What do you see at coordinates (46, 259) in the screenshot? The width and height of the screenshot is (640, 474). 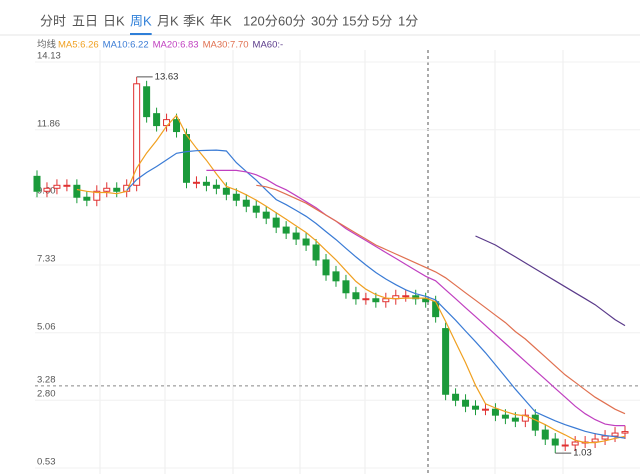 I see `y-tick-label: 7.33` at bounding box center [46, 259].